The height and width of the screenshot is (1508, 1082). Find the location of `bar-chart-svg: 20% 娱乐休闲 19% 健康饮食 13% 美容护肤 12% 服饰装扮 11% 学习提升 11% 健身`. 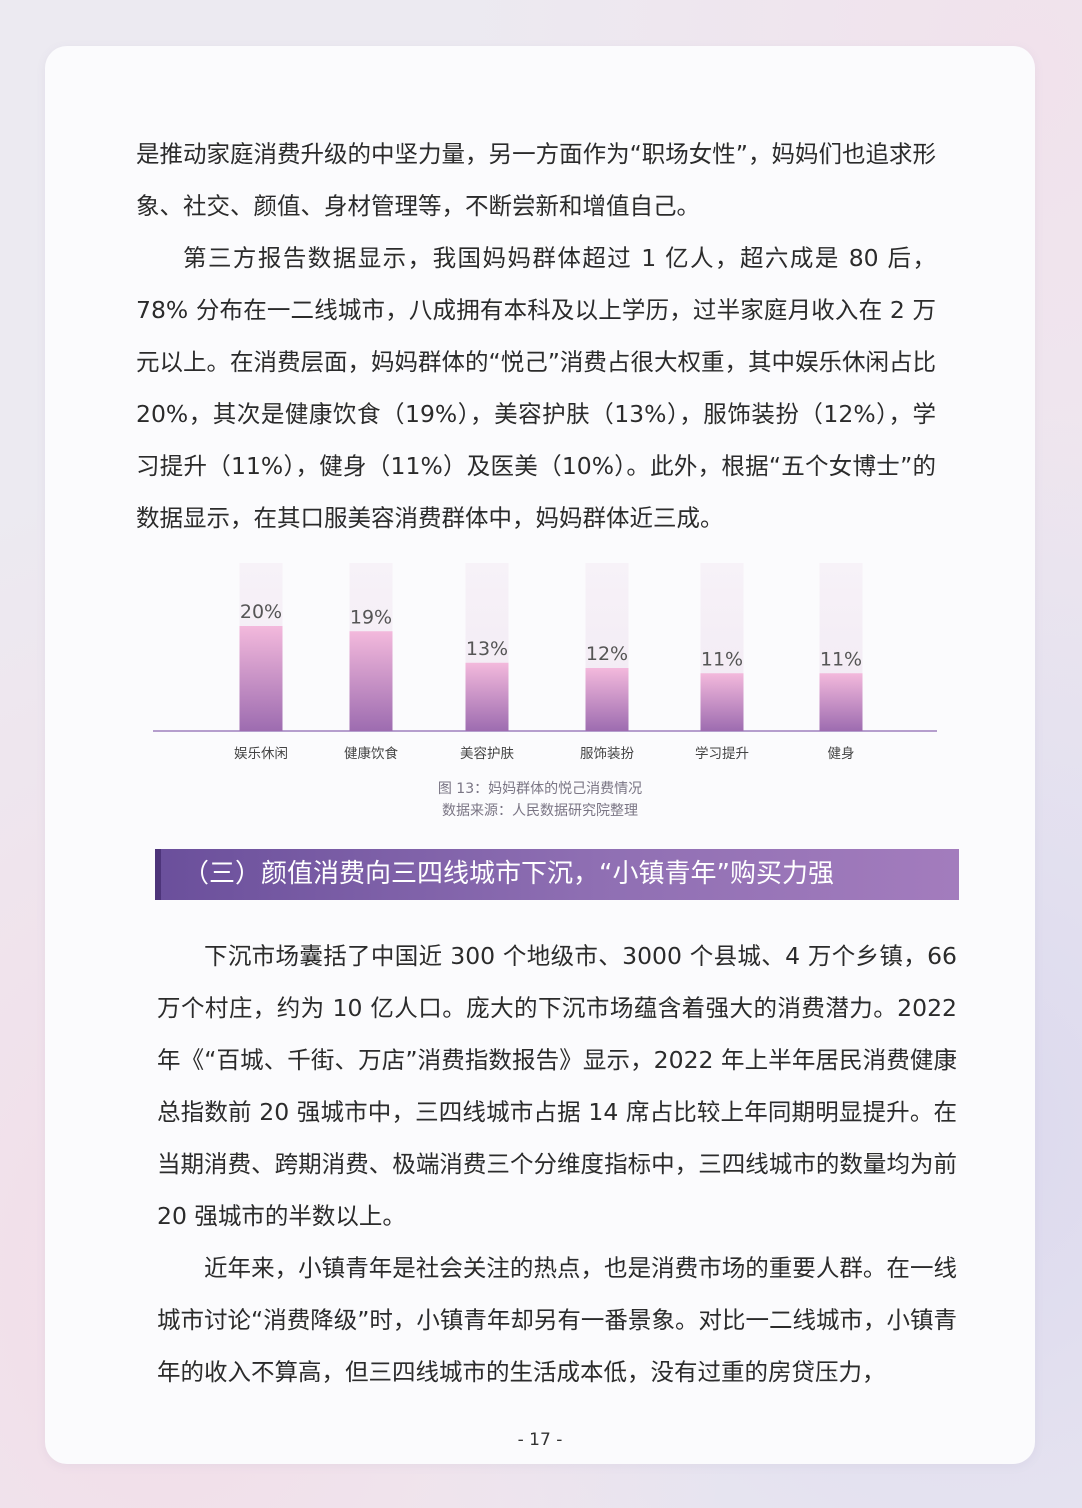

bar-chart-svg: 20% 娱乐休闲 19% 健康饮食 13% 美容护肤 12% 服饰装扮 11% 学习提升 11% 健身 is located at coordinates (545, 662).